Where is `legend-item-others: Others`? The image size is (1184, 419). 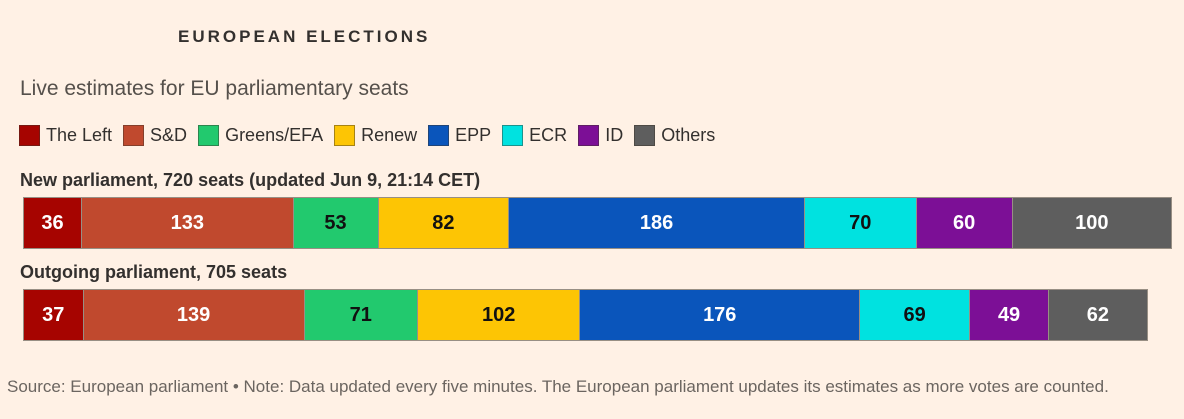
legend-item-others: Others is located at coordinates (674, 135).